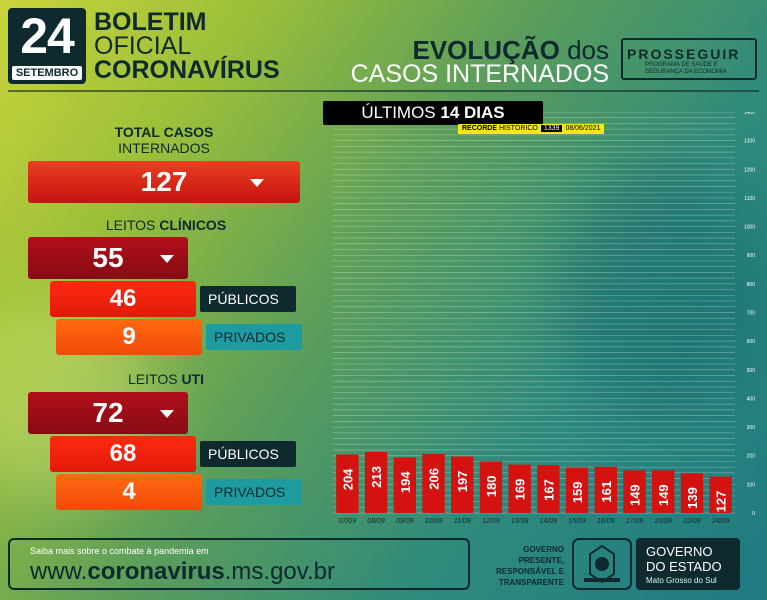  Describe the element at coordinates (47, 73) in the screenshot. I see `date-month: SETEMBRO` at that location.